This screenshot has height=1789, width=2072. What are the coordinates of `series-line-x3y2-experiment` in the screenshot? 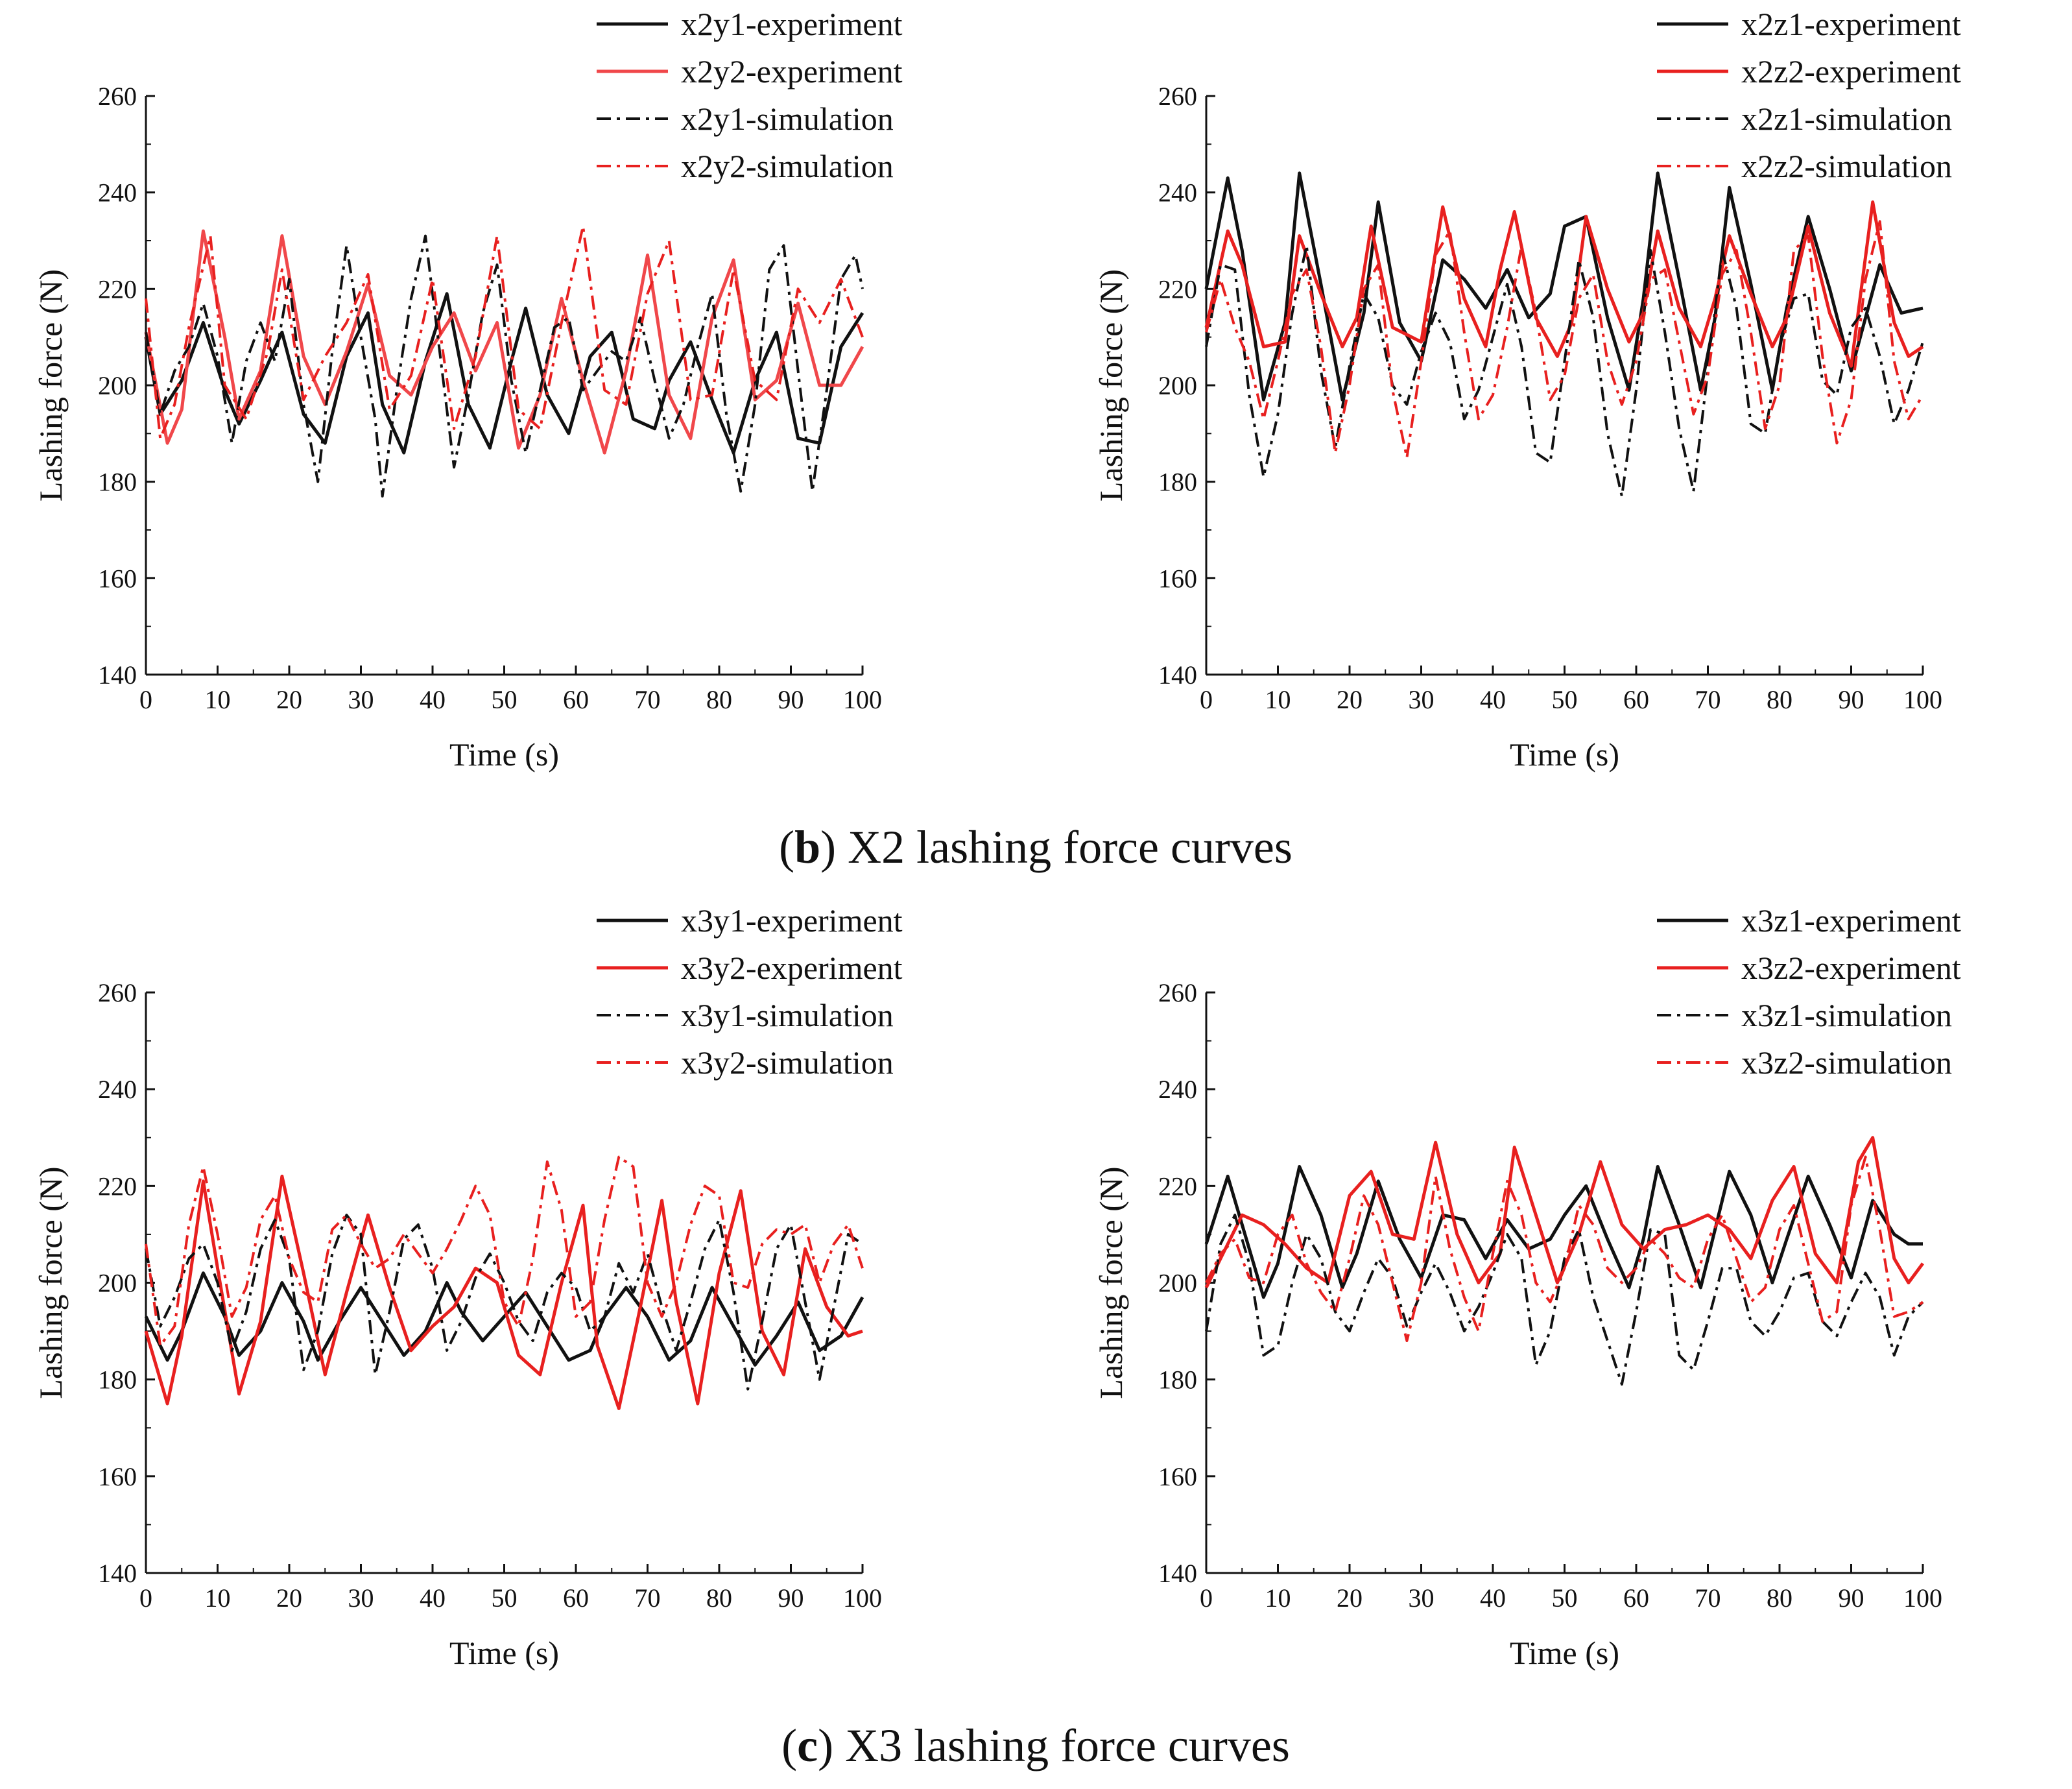 It's located at (503, 1292).